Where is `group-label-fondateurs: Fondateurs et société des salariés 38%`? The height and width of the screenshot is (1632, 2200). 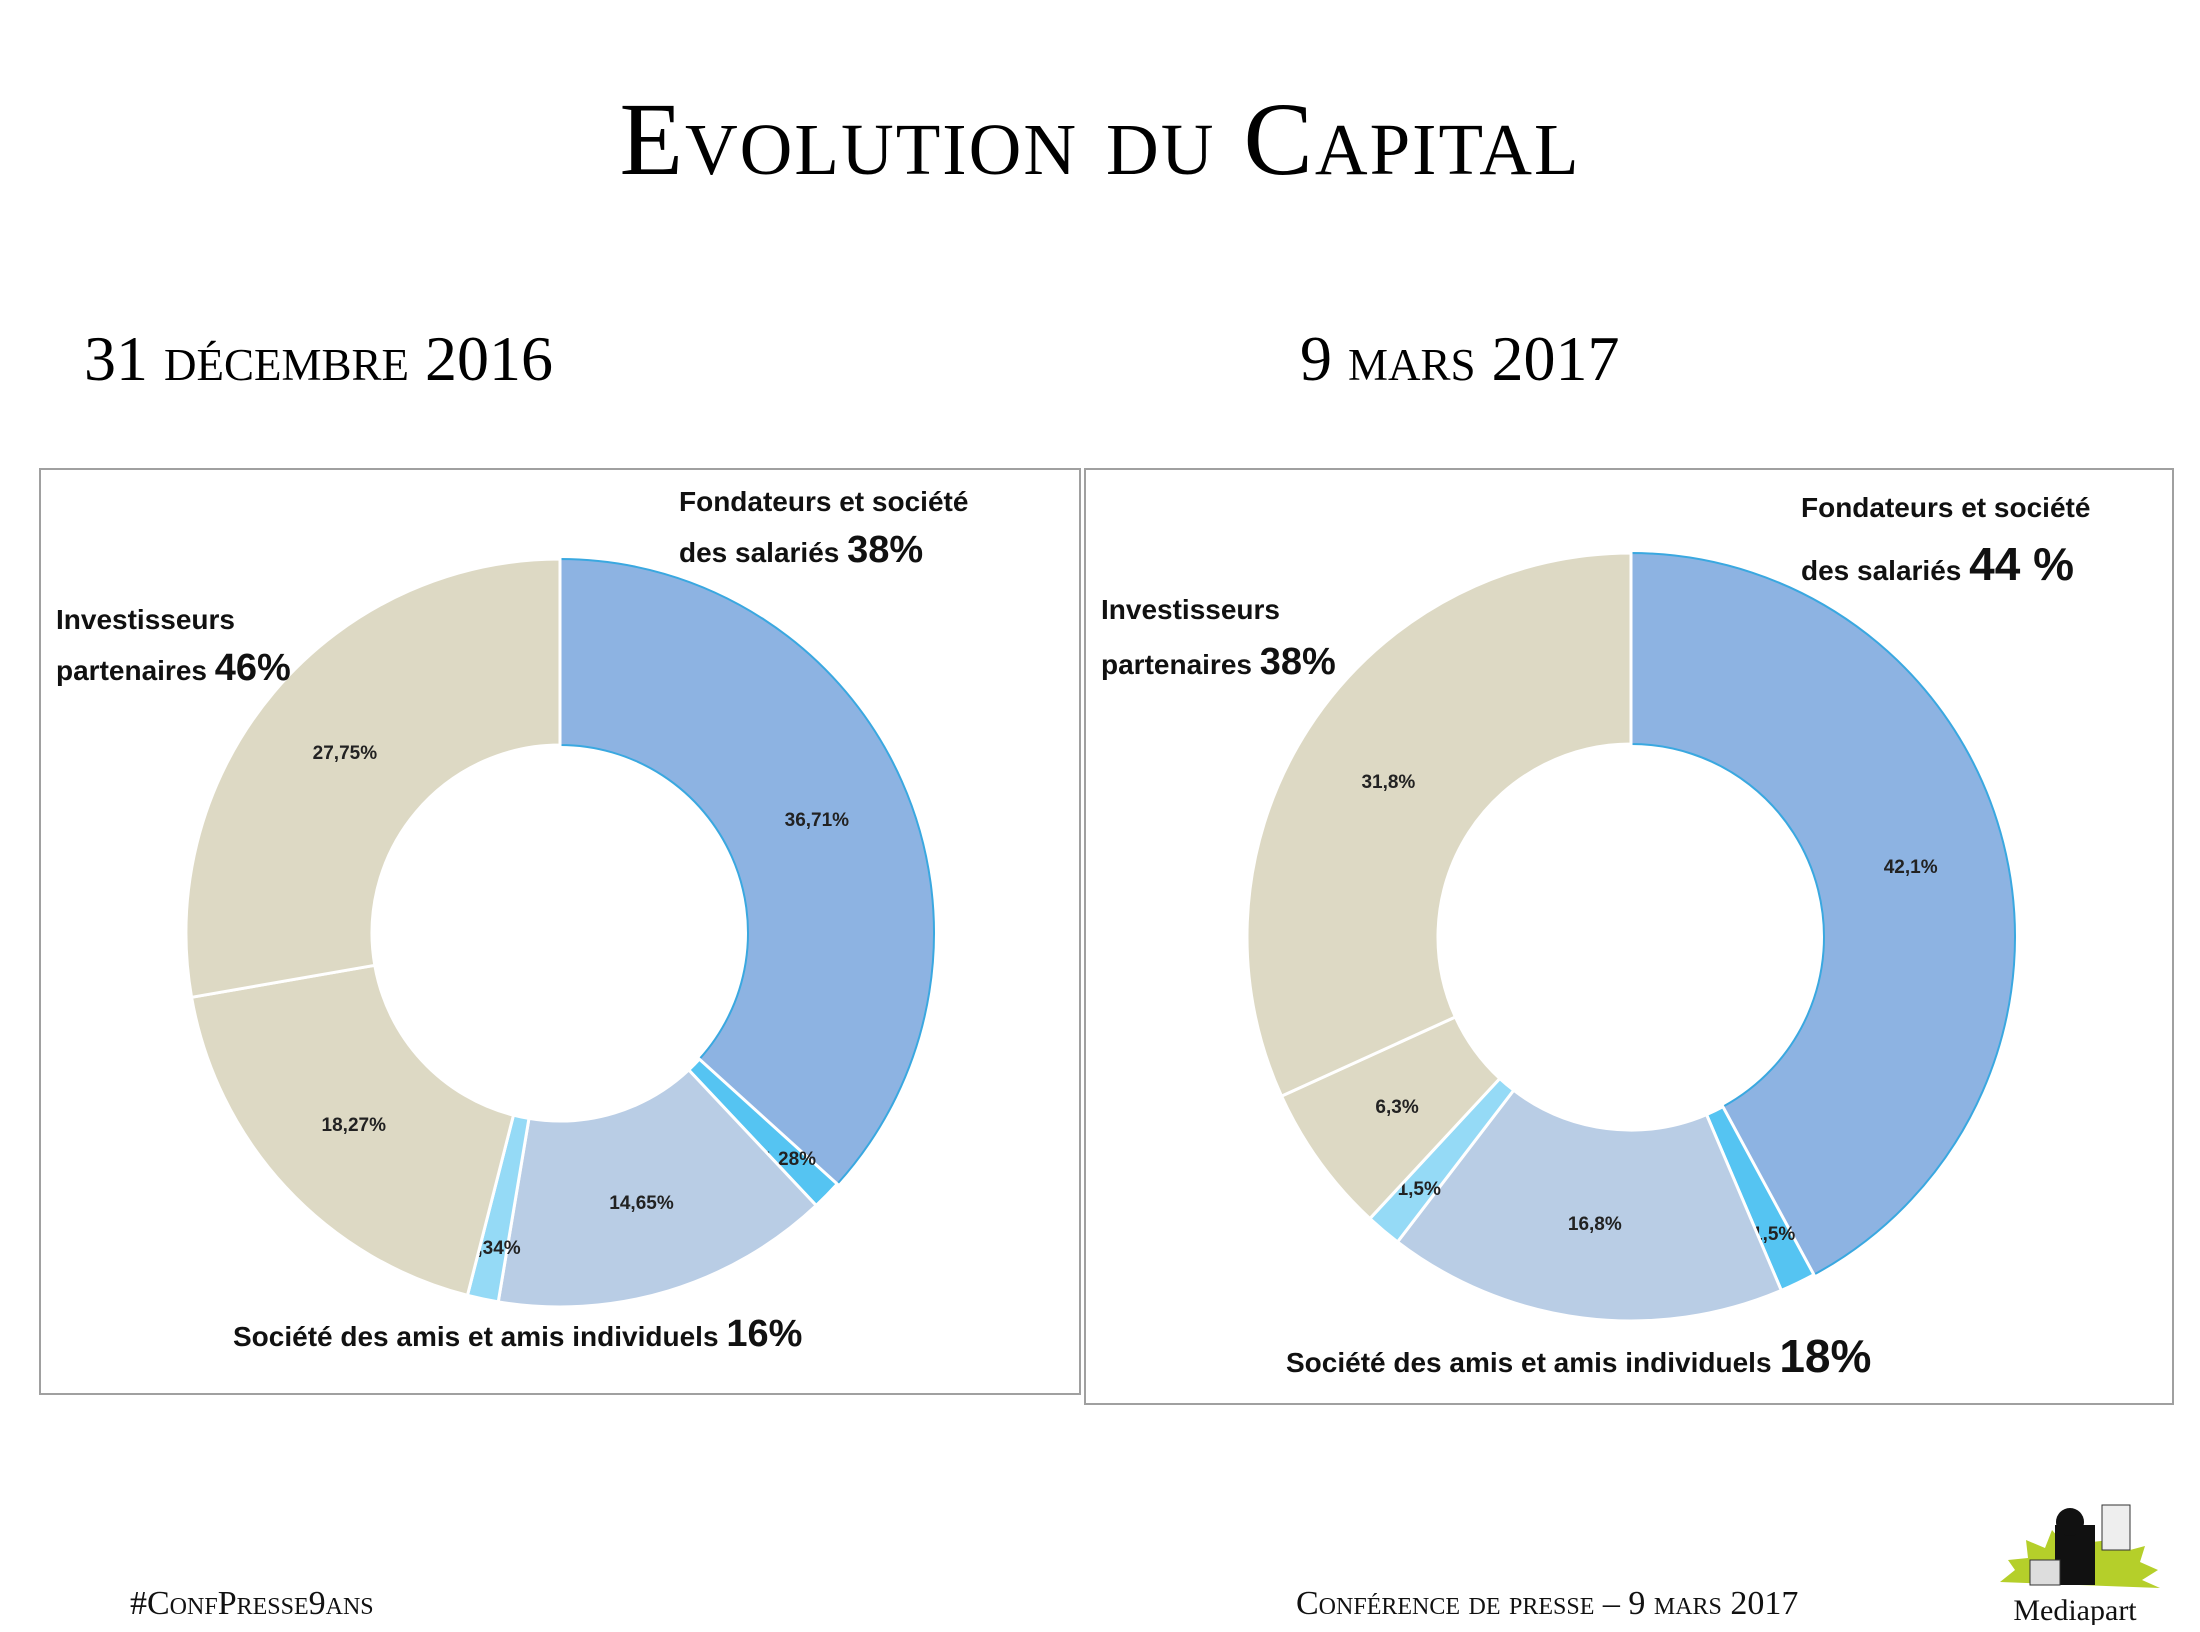
group-label-fondateurs: Fondateurs et société des salariés 38% is located at coordinates (824, 528).